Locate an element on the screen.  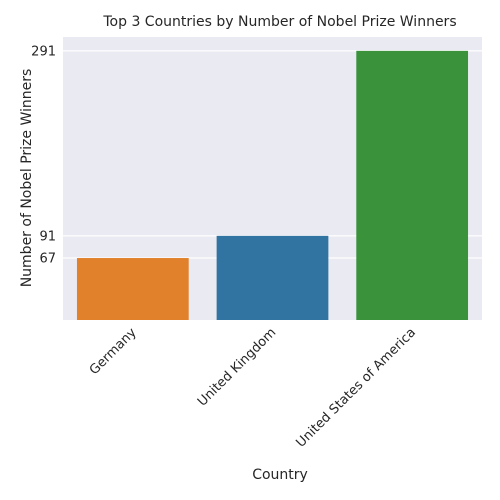
y-tick-label-2: 291 is located at coordinates (43, 51).